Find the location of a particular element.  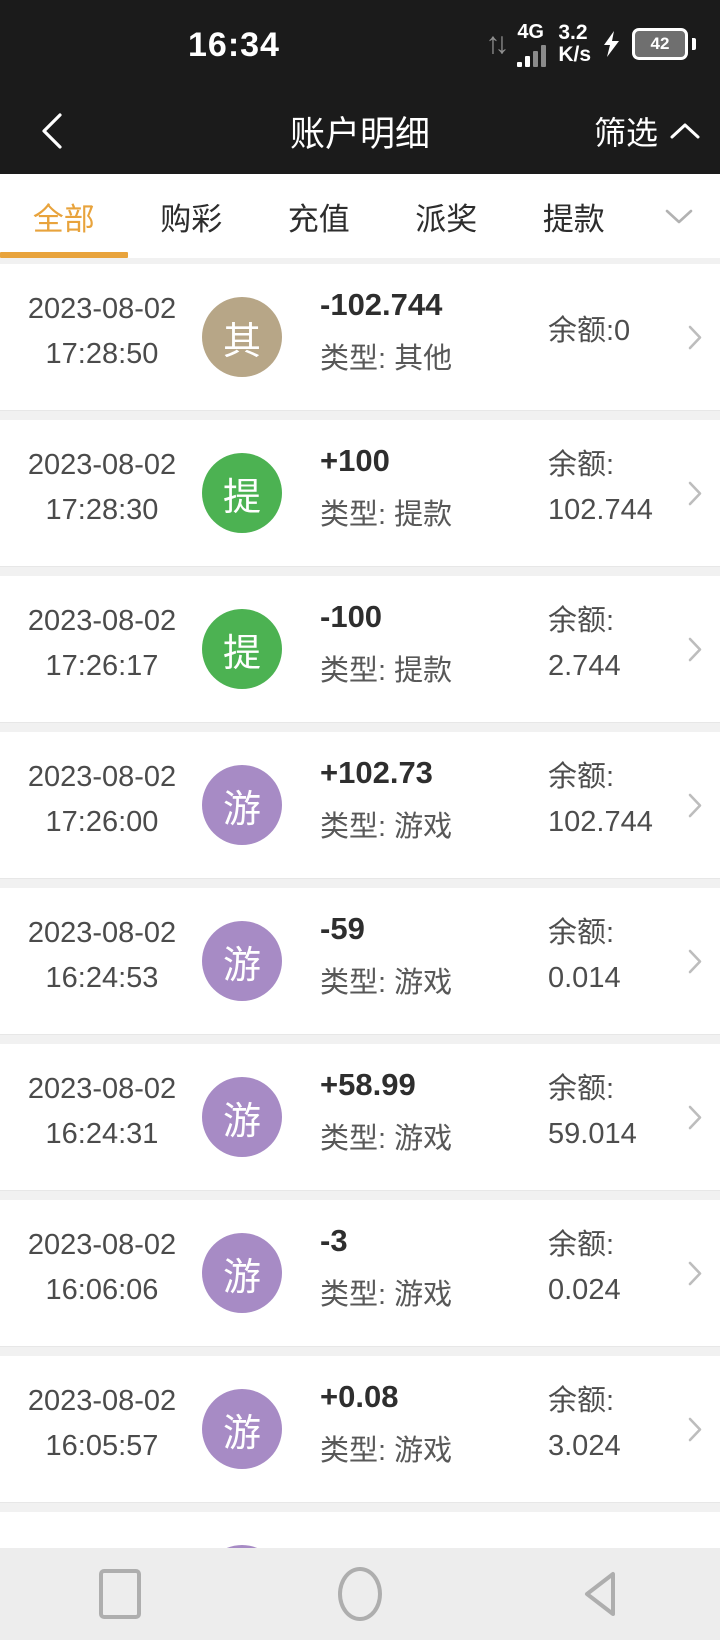

transaction-datetime: 2023-08-02 16:24:31 is located at coordinates (102, 1111).